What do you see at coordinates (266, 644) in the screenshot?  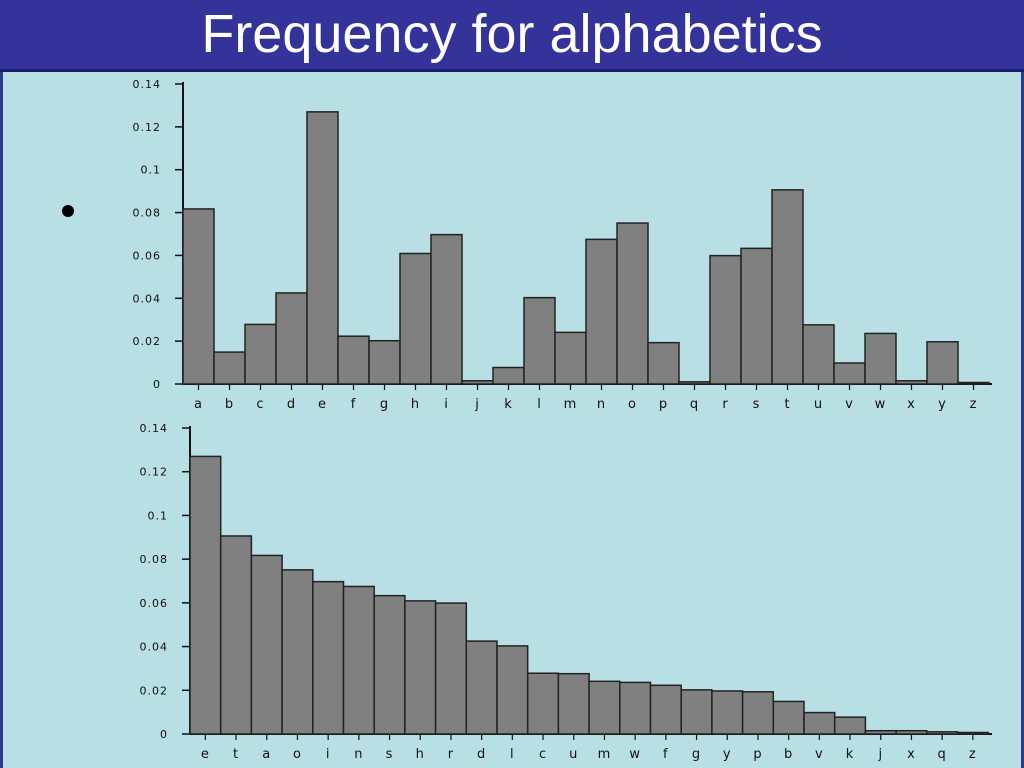 I see `bar-a` at bounding box center [266, 644].